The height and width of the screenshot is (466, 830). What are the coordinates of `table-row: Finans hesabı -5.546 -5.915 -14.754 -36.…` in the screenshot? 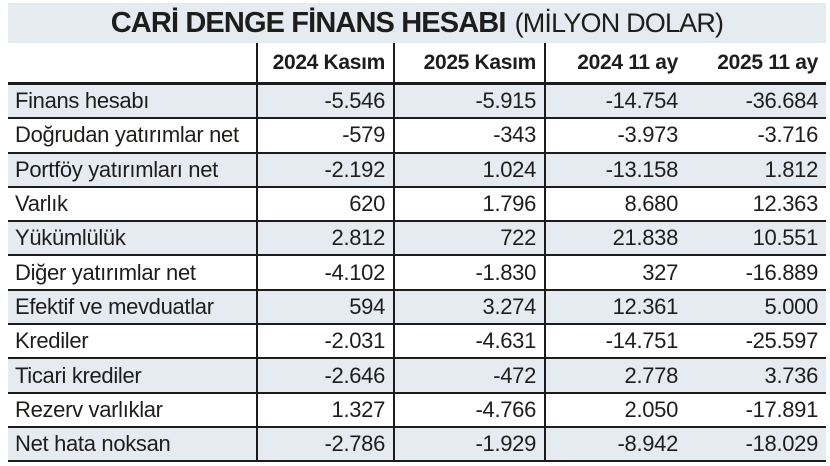 It's located at (417, 102).